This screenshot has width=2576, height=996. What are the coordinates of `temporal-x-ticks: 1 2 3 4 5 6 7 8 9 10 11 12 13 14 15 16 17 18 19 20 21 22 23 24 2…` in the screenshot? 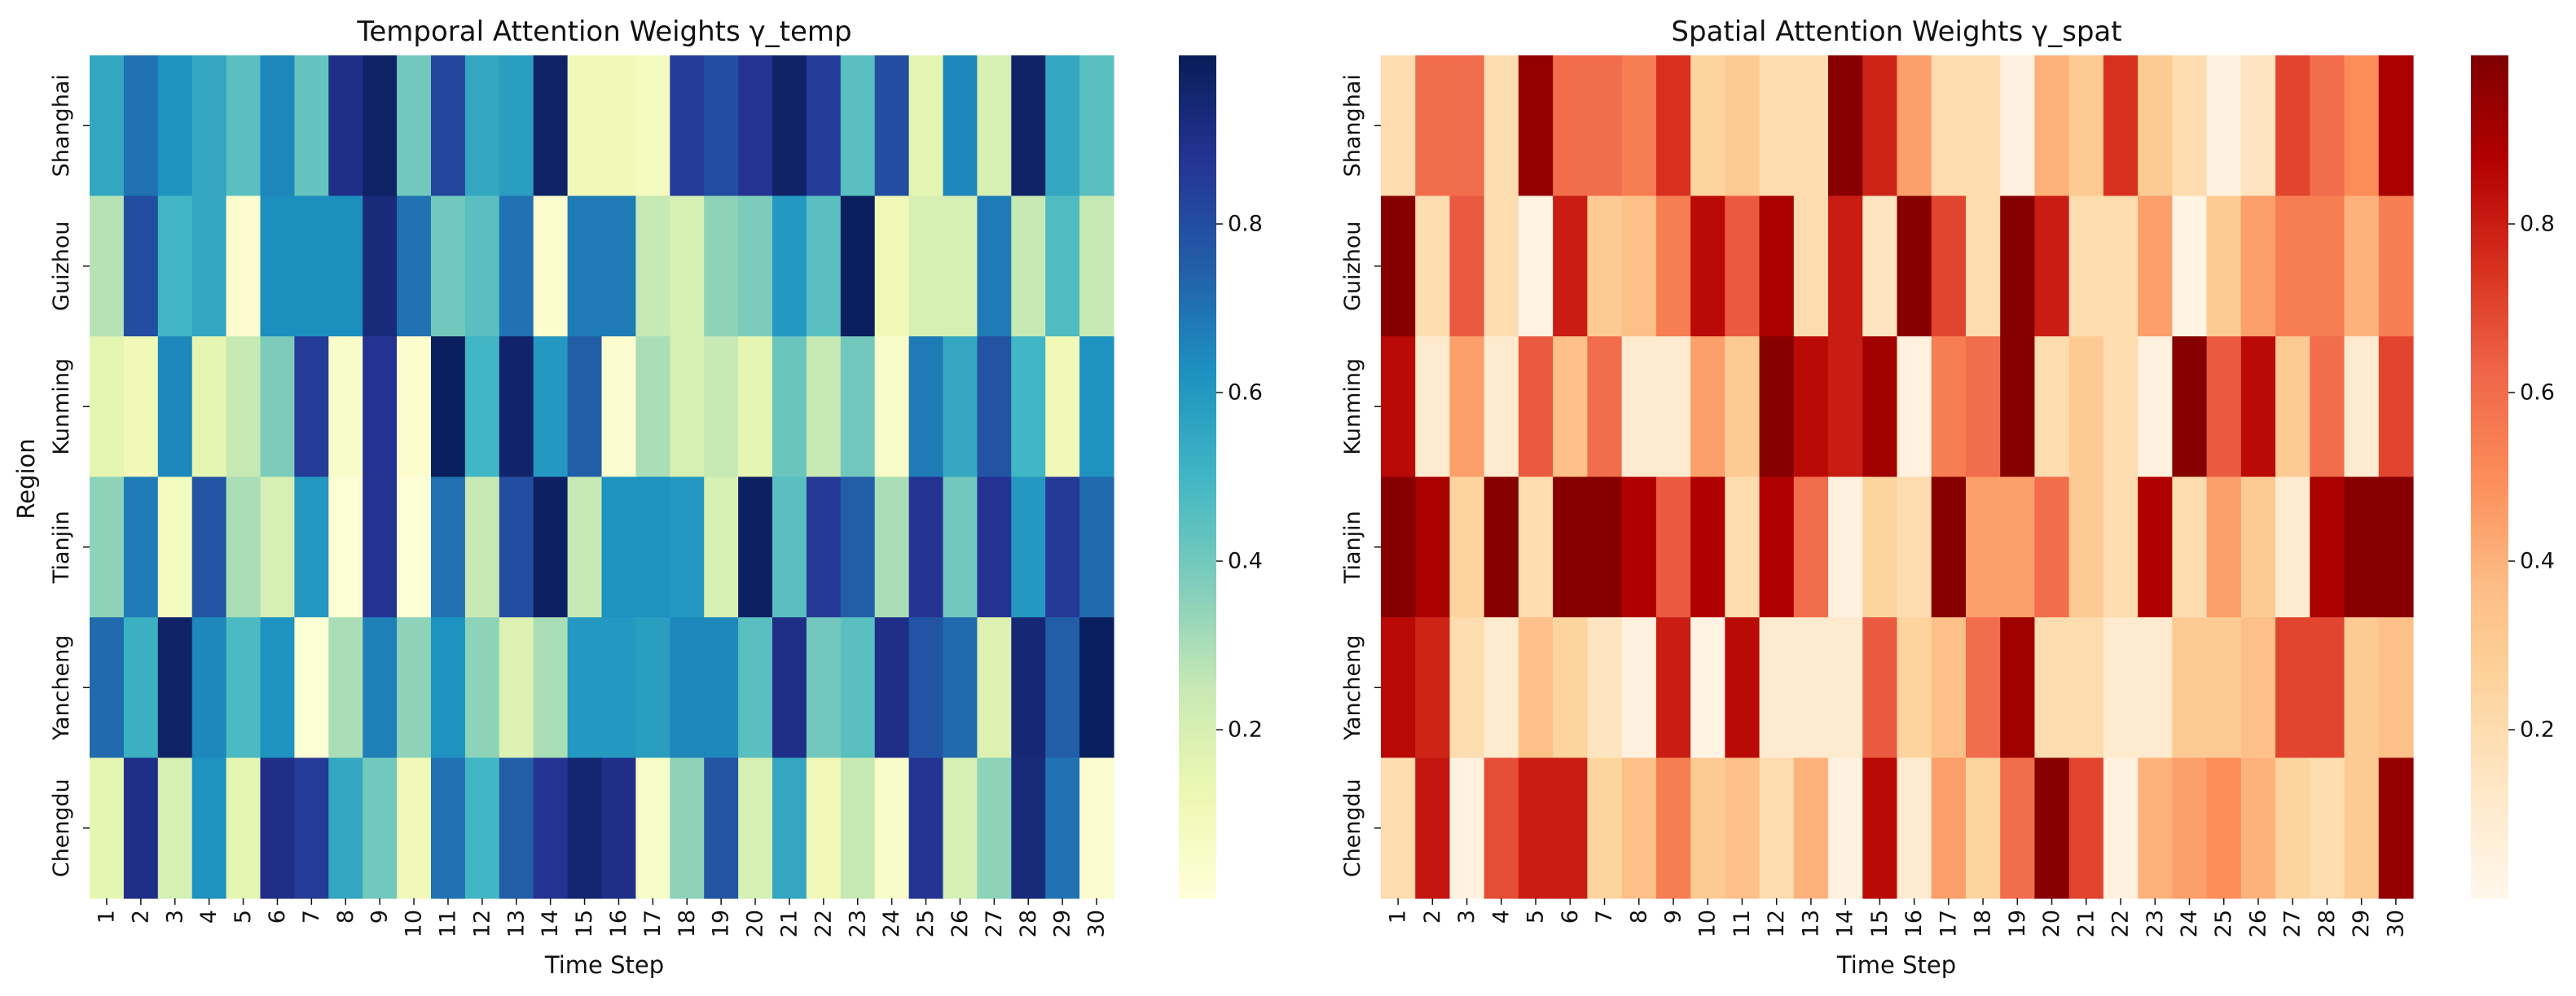 It's located at (602, 917).